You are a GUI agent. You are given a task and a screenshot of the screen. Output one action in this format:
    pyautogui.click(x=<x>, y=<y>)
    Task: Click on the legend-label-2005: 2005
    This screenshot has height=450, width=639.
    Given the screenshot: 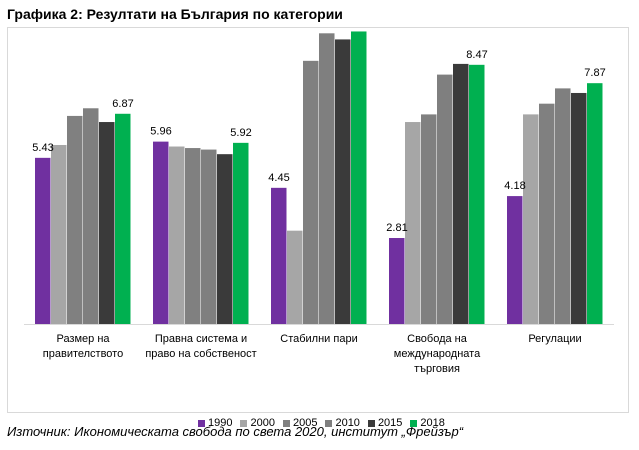 What is the action you would take?
    pyautogui.click(x=305, y=423)
    